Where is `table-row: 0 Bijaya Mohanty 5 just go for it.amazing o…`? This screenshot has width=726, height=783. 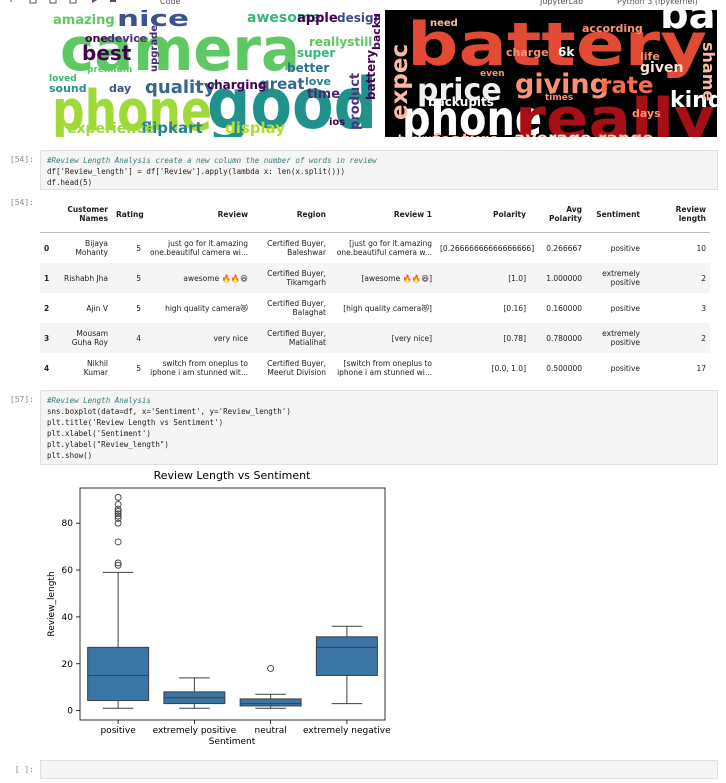 table-row: 0 Bijaya Mohanty 5 just go for it.amazing o… is located at coordinates (375, 248).